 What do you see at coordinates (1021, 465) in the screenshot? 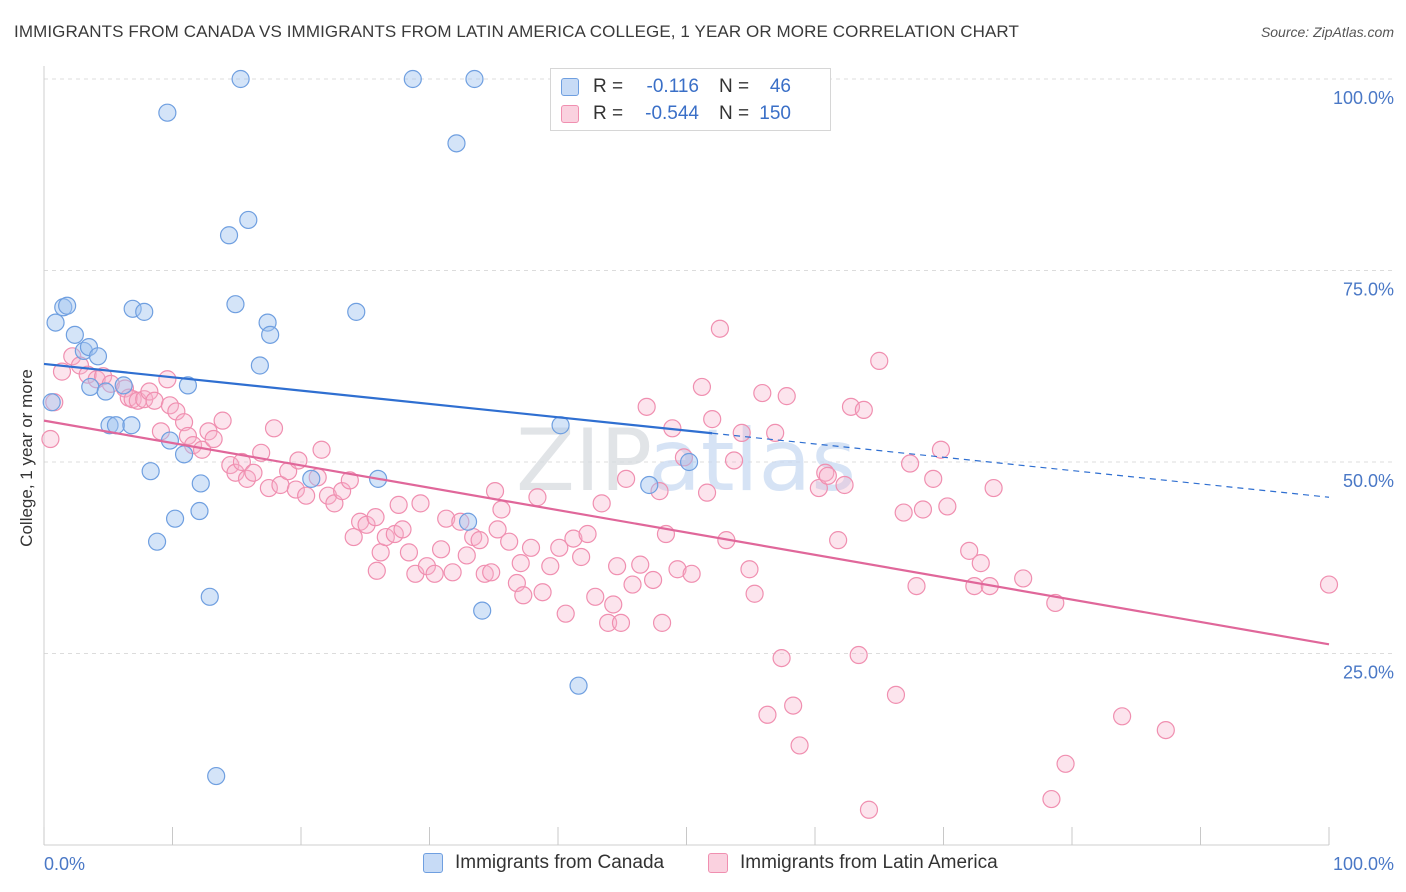
I see `trendline-canada-dashed` at bounding box center [1021, 465].